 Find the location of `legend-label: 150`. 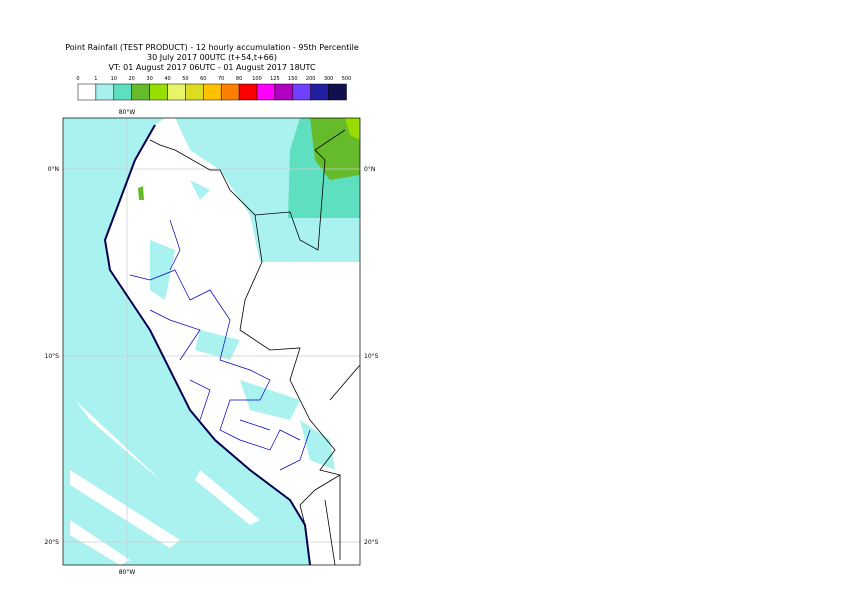

legend-label: 150 is located at coordinates (293, 79).